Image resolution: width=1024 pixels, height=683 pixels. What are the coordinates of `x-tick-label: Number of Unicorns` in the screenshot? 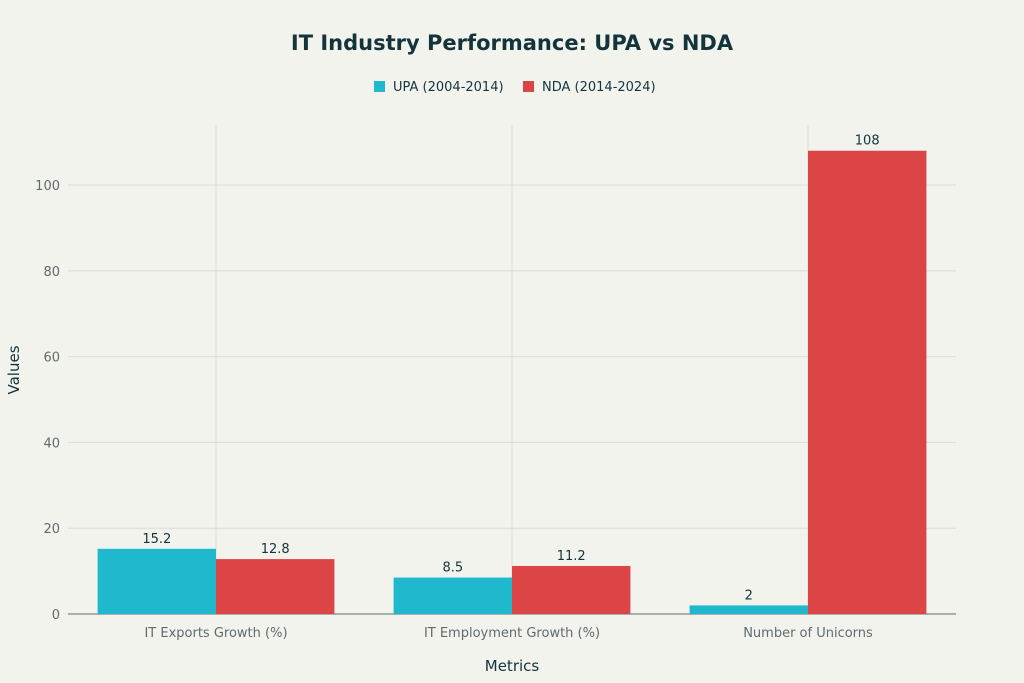 It's located at (808, 633).